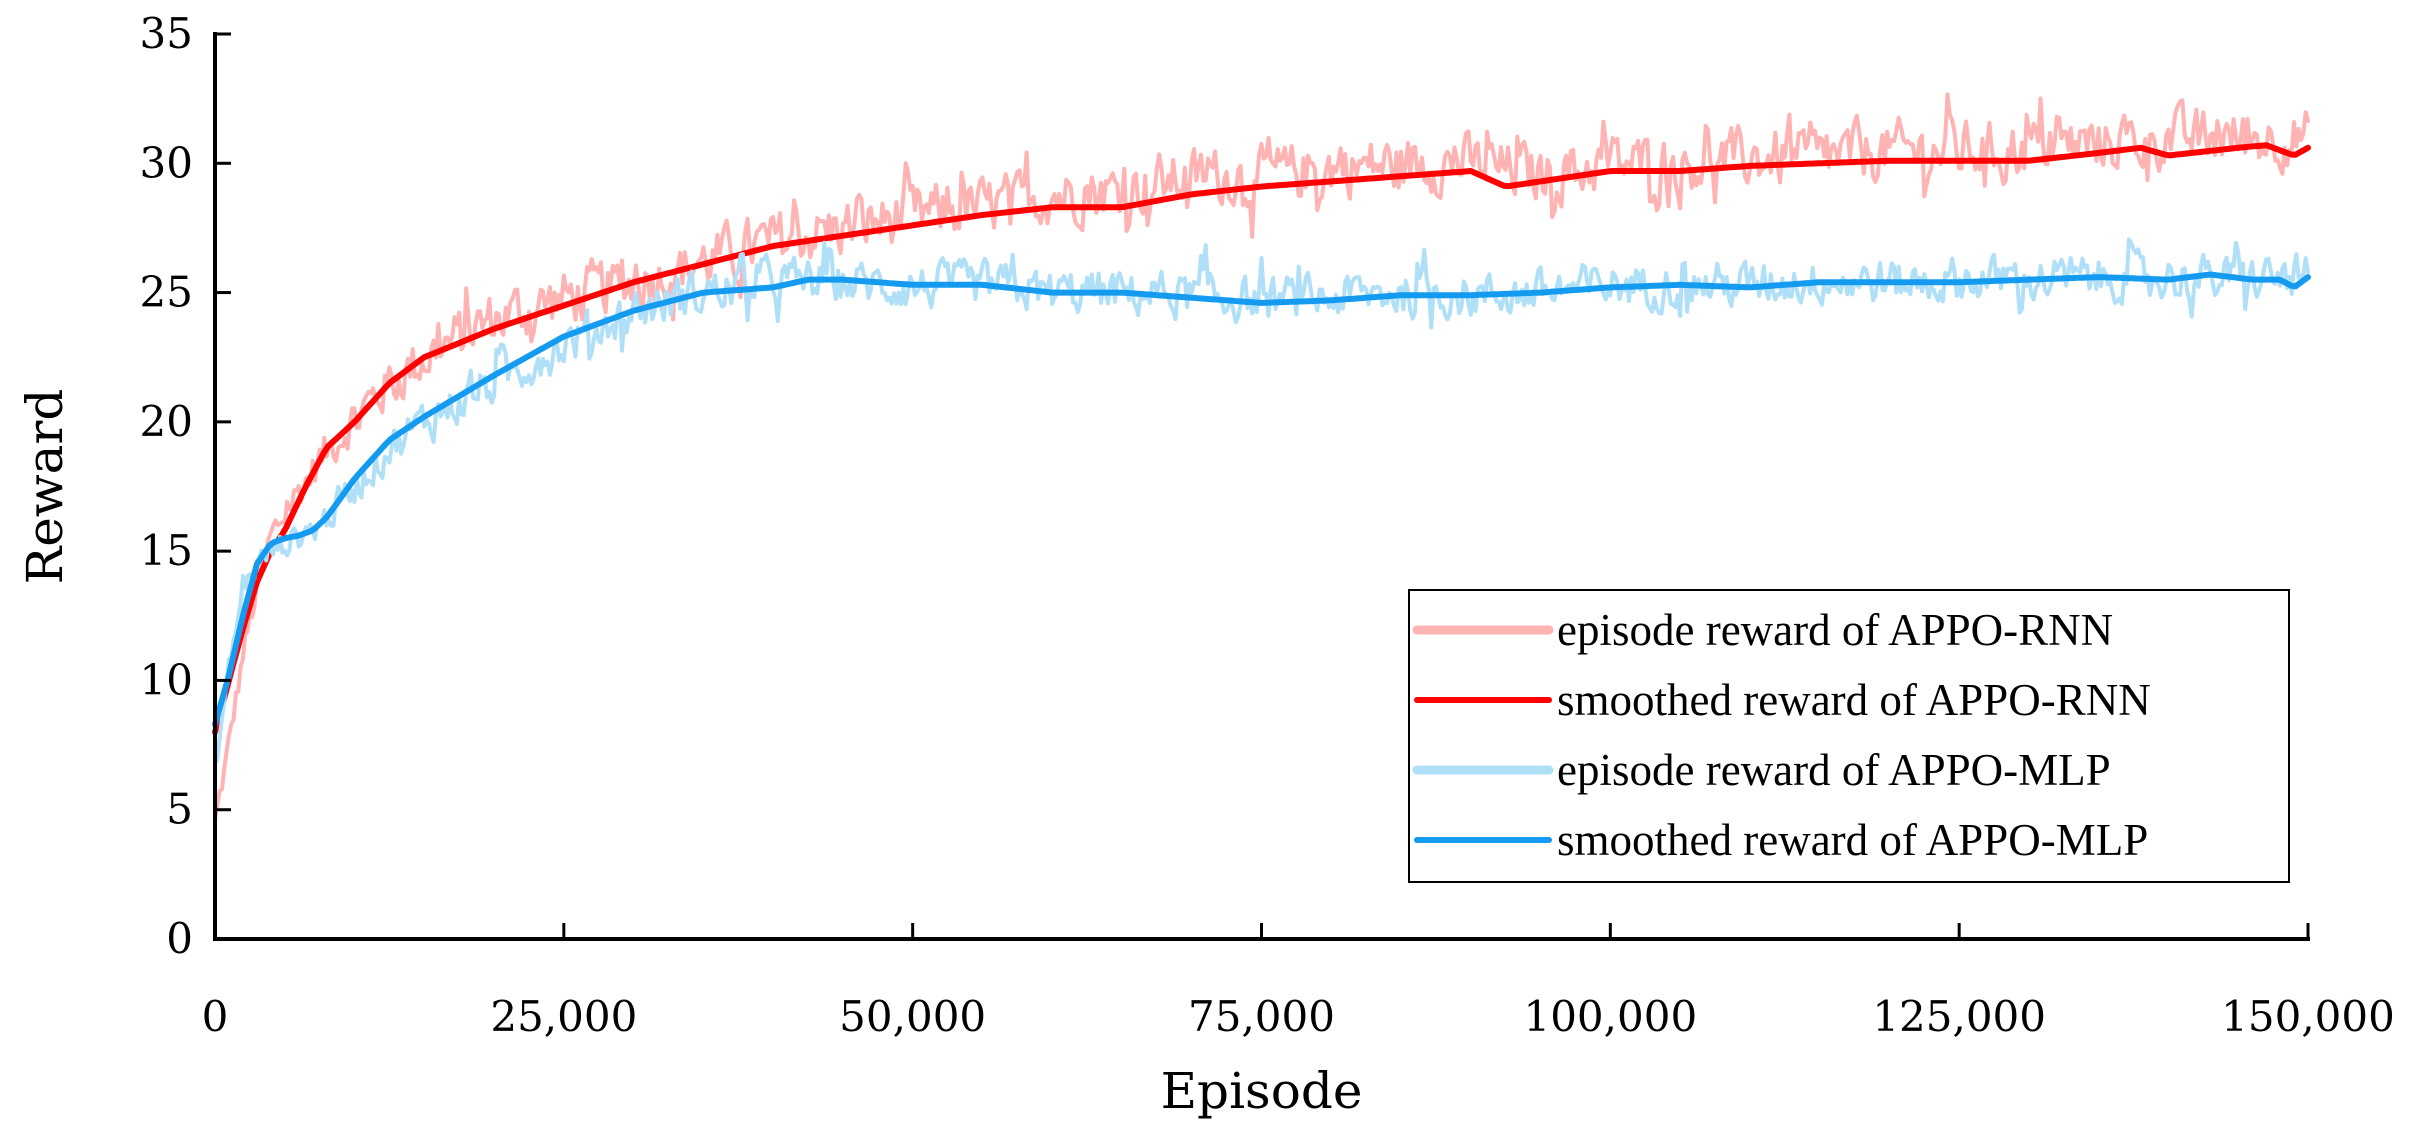 This screenshot has height=1136, width=2424. What do you see at coordinates (179, 938) in the screenshot?
I see `y-tick-label: 0` at bounding box center [179, 938].